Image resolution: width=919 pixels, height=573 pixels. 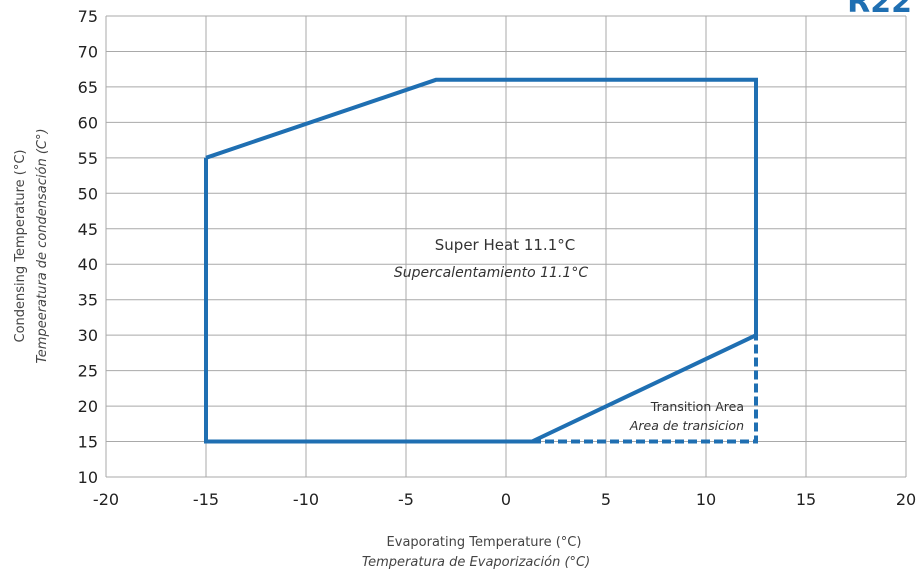 What do you see at coordinates (88, 442) in the screenshot?
I see `y-tick-label: 15` at bounding box center [88, 442].